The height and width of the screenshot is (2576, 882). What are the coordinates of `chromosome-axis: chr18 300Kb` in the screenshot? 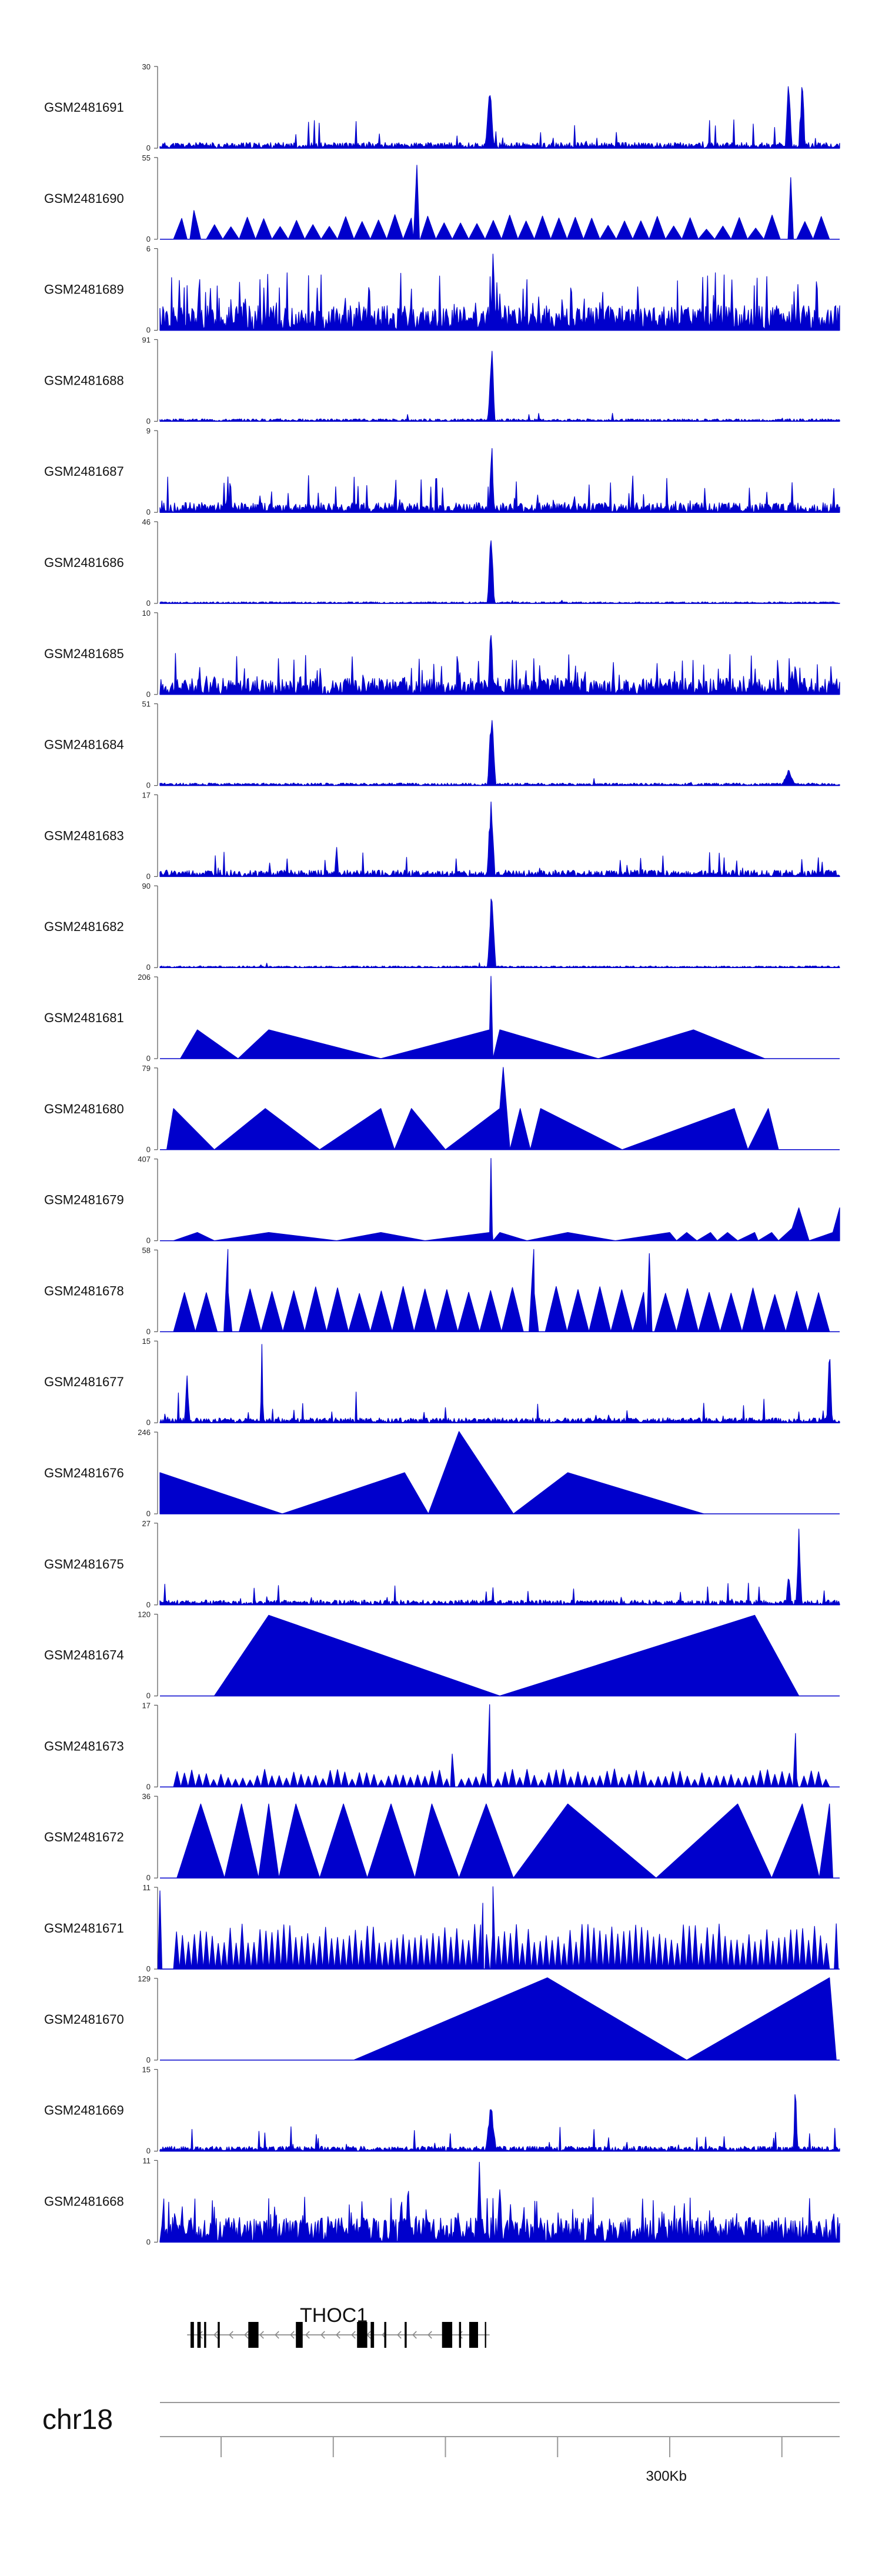 It's located at (441, 2443).